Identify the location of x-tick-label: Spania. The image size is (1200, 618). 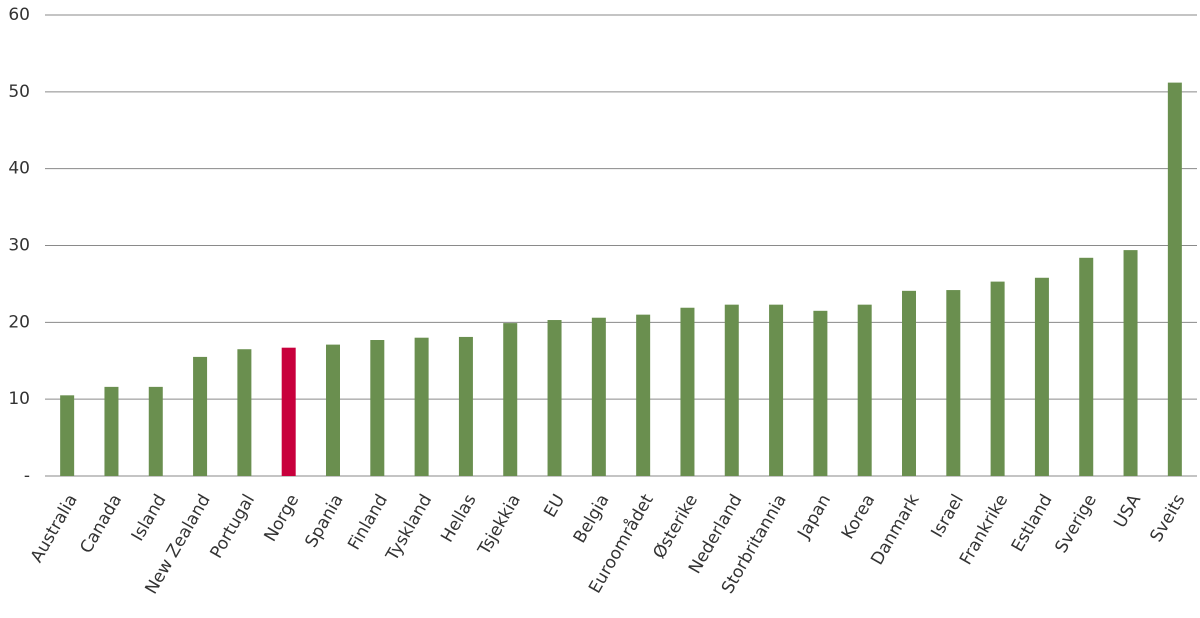
(324, 521).